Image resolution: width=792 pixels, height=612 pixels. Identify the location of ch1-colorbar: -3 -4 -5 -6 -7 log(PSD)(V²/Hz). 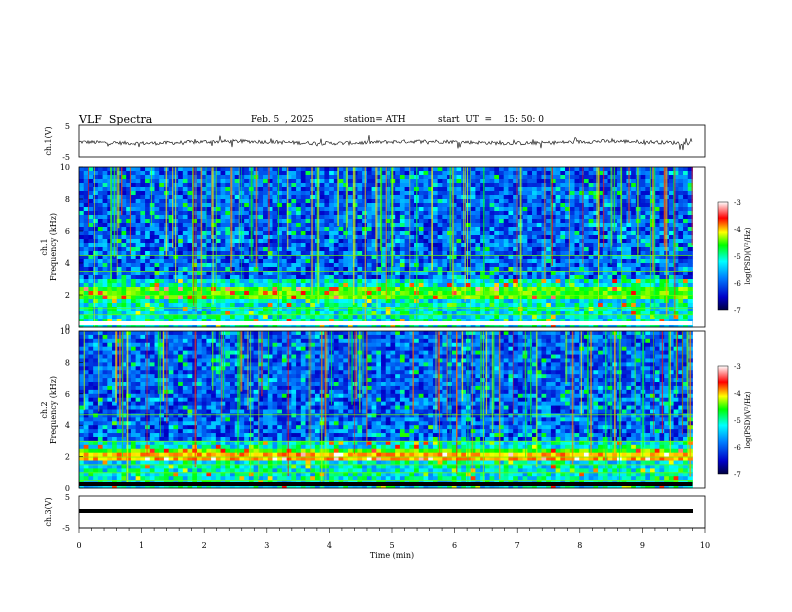
(734, 257).